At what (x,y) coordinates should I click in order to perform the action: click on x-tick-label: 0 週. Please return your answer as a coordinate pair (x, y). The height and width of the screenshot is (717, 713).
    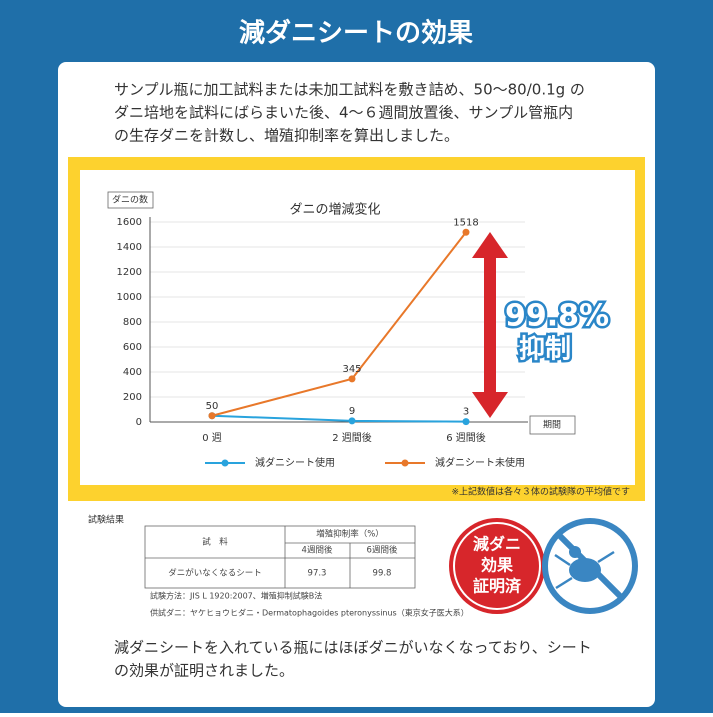
    Looking at the image, I should click on (212, 438).